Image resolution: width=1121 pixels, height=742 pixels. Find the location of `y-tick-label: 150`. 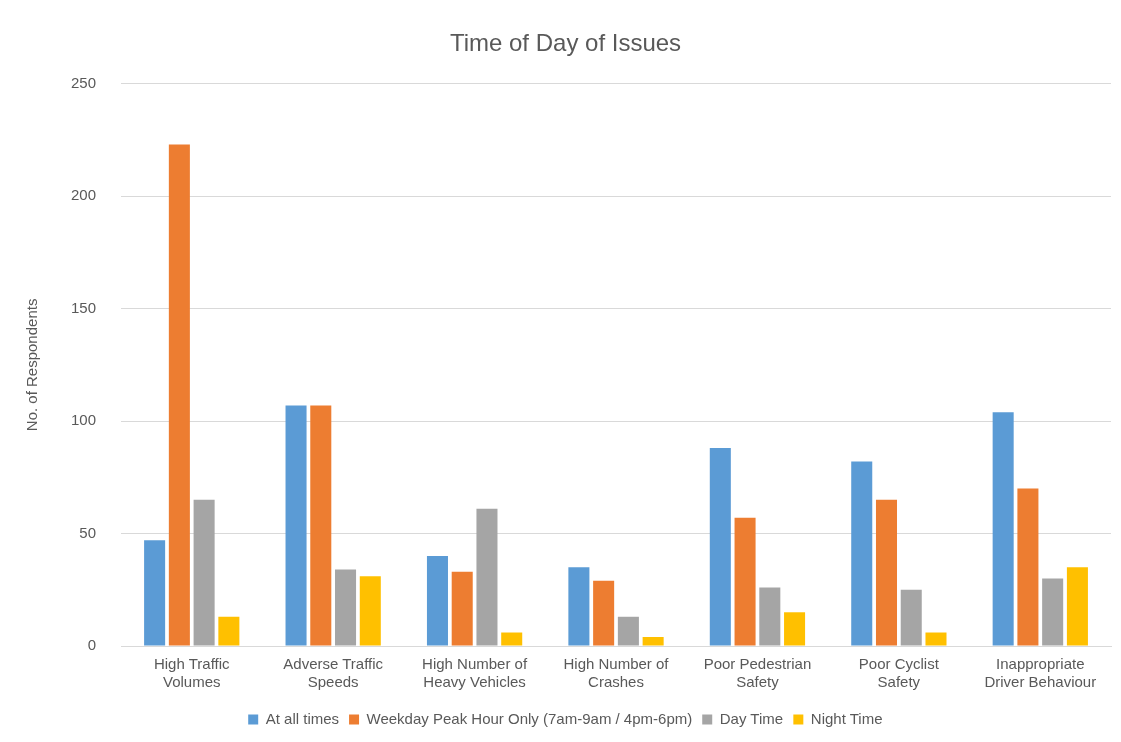

y-tick-label: 150 is located at coordinates (84, 307).